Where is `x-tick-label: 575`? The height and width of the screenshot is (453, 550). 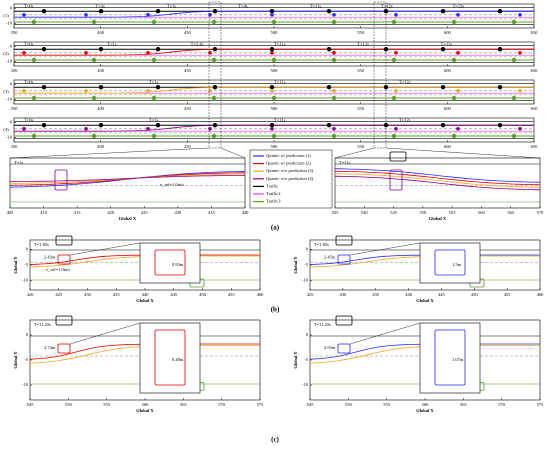 x-tick-label: 575 is located at coordinates (541, 404).